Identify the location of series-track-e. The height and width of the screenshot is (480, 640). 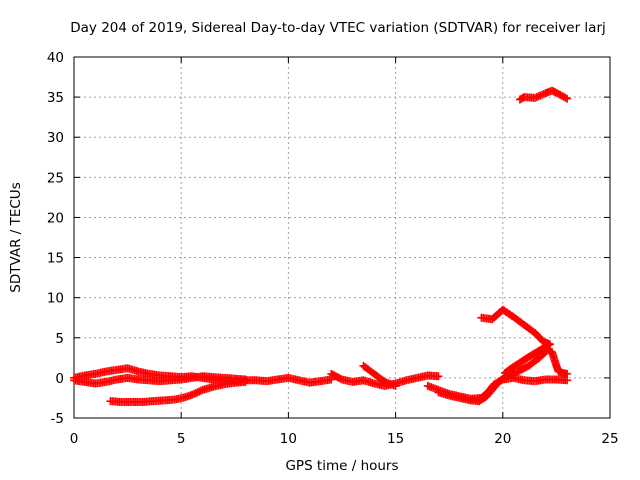
(379, 375).